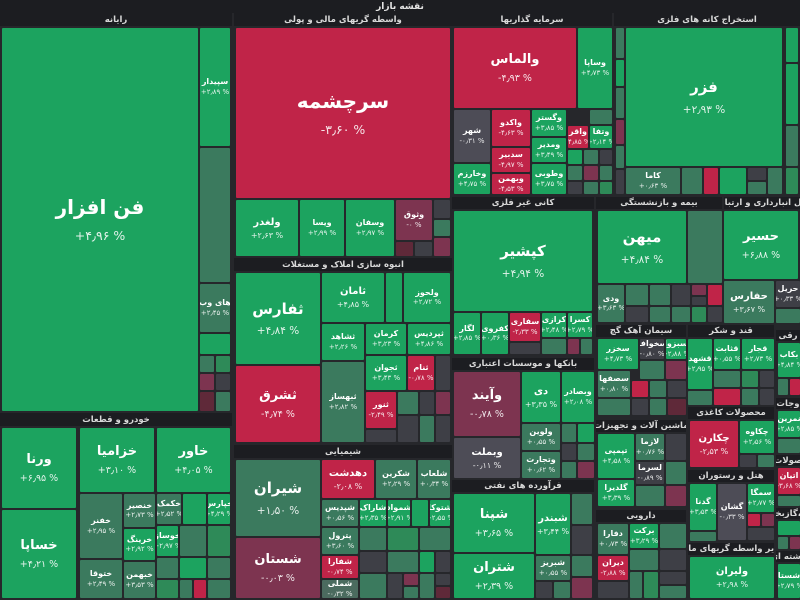  What do you see at coordinates (652, 349) in the screenshot?
I see `treemap-tile: سخواف-۰٫۸۰ %` at bounding box center [652, 349].